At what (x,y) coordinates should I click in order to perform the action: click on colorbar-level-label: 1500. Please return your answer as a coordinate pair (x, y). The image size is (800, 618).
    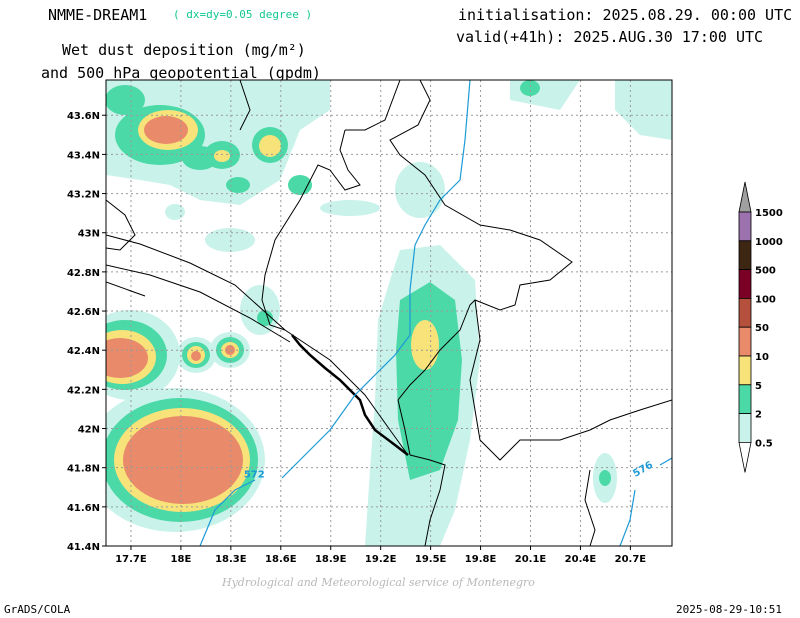
    Looking at the image, I should click on (769, 213).